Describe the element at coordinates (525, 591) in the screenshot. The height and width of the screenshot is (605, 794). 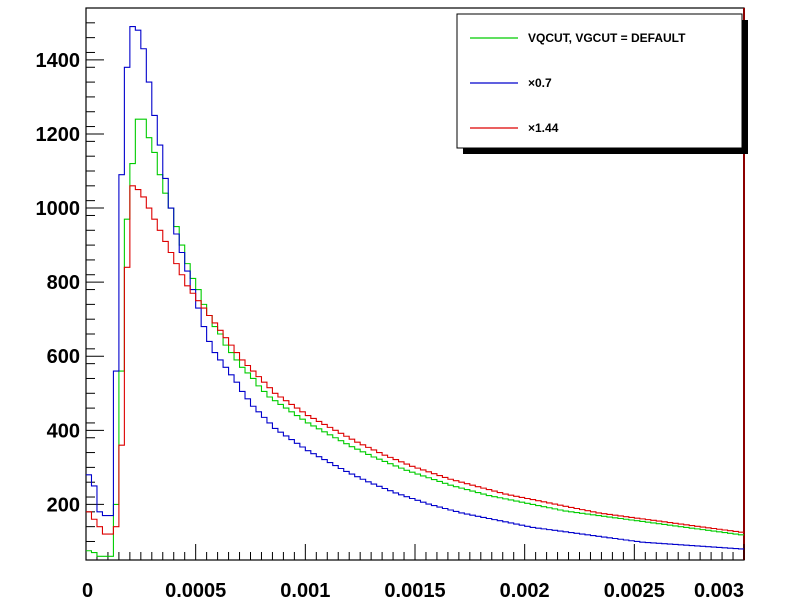
I see `x-tick-label: 0.002` at that location.